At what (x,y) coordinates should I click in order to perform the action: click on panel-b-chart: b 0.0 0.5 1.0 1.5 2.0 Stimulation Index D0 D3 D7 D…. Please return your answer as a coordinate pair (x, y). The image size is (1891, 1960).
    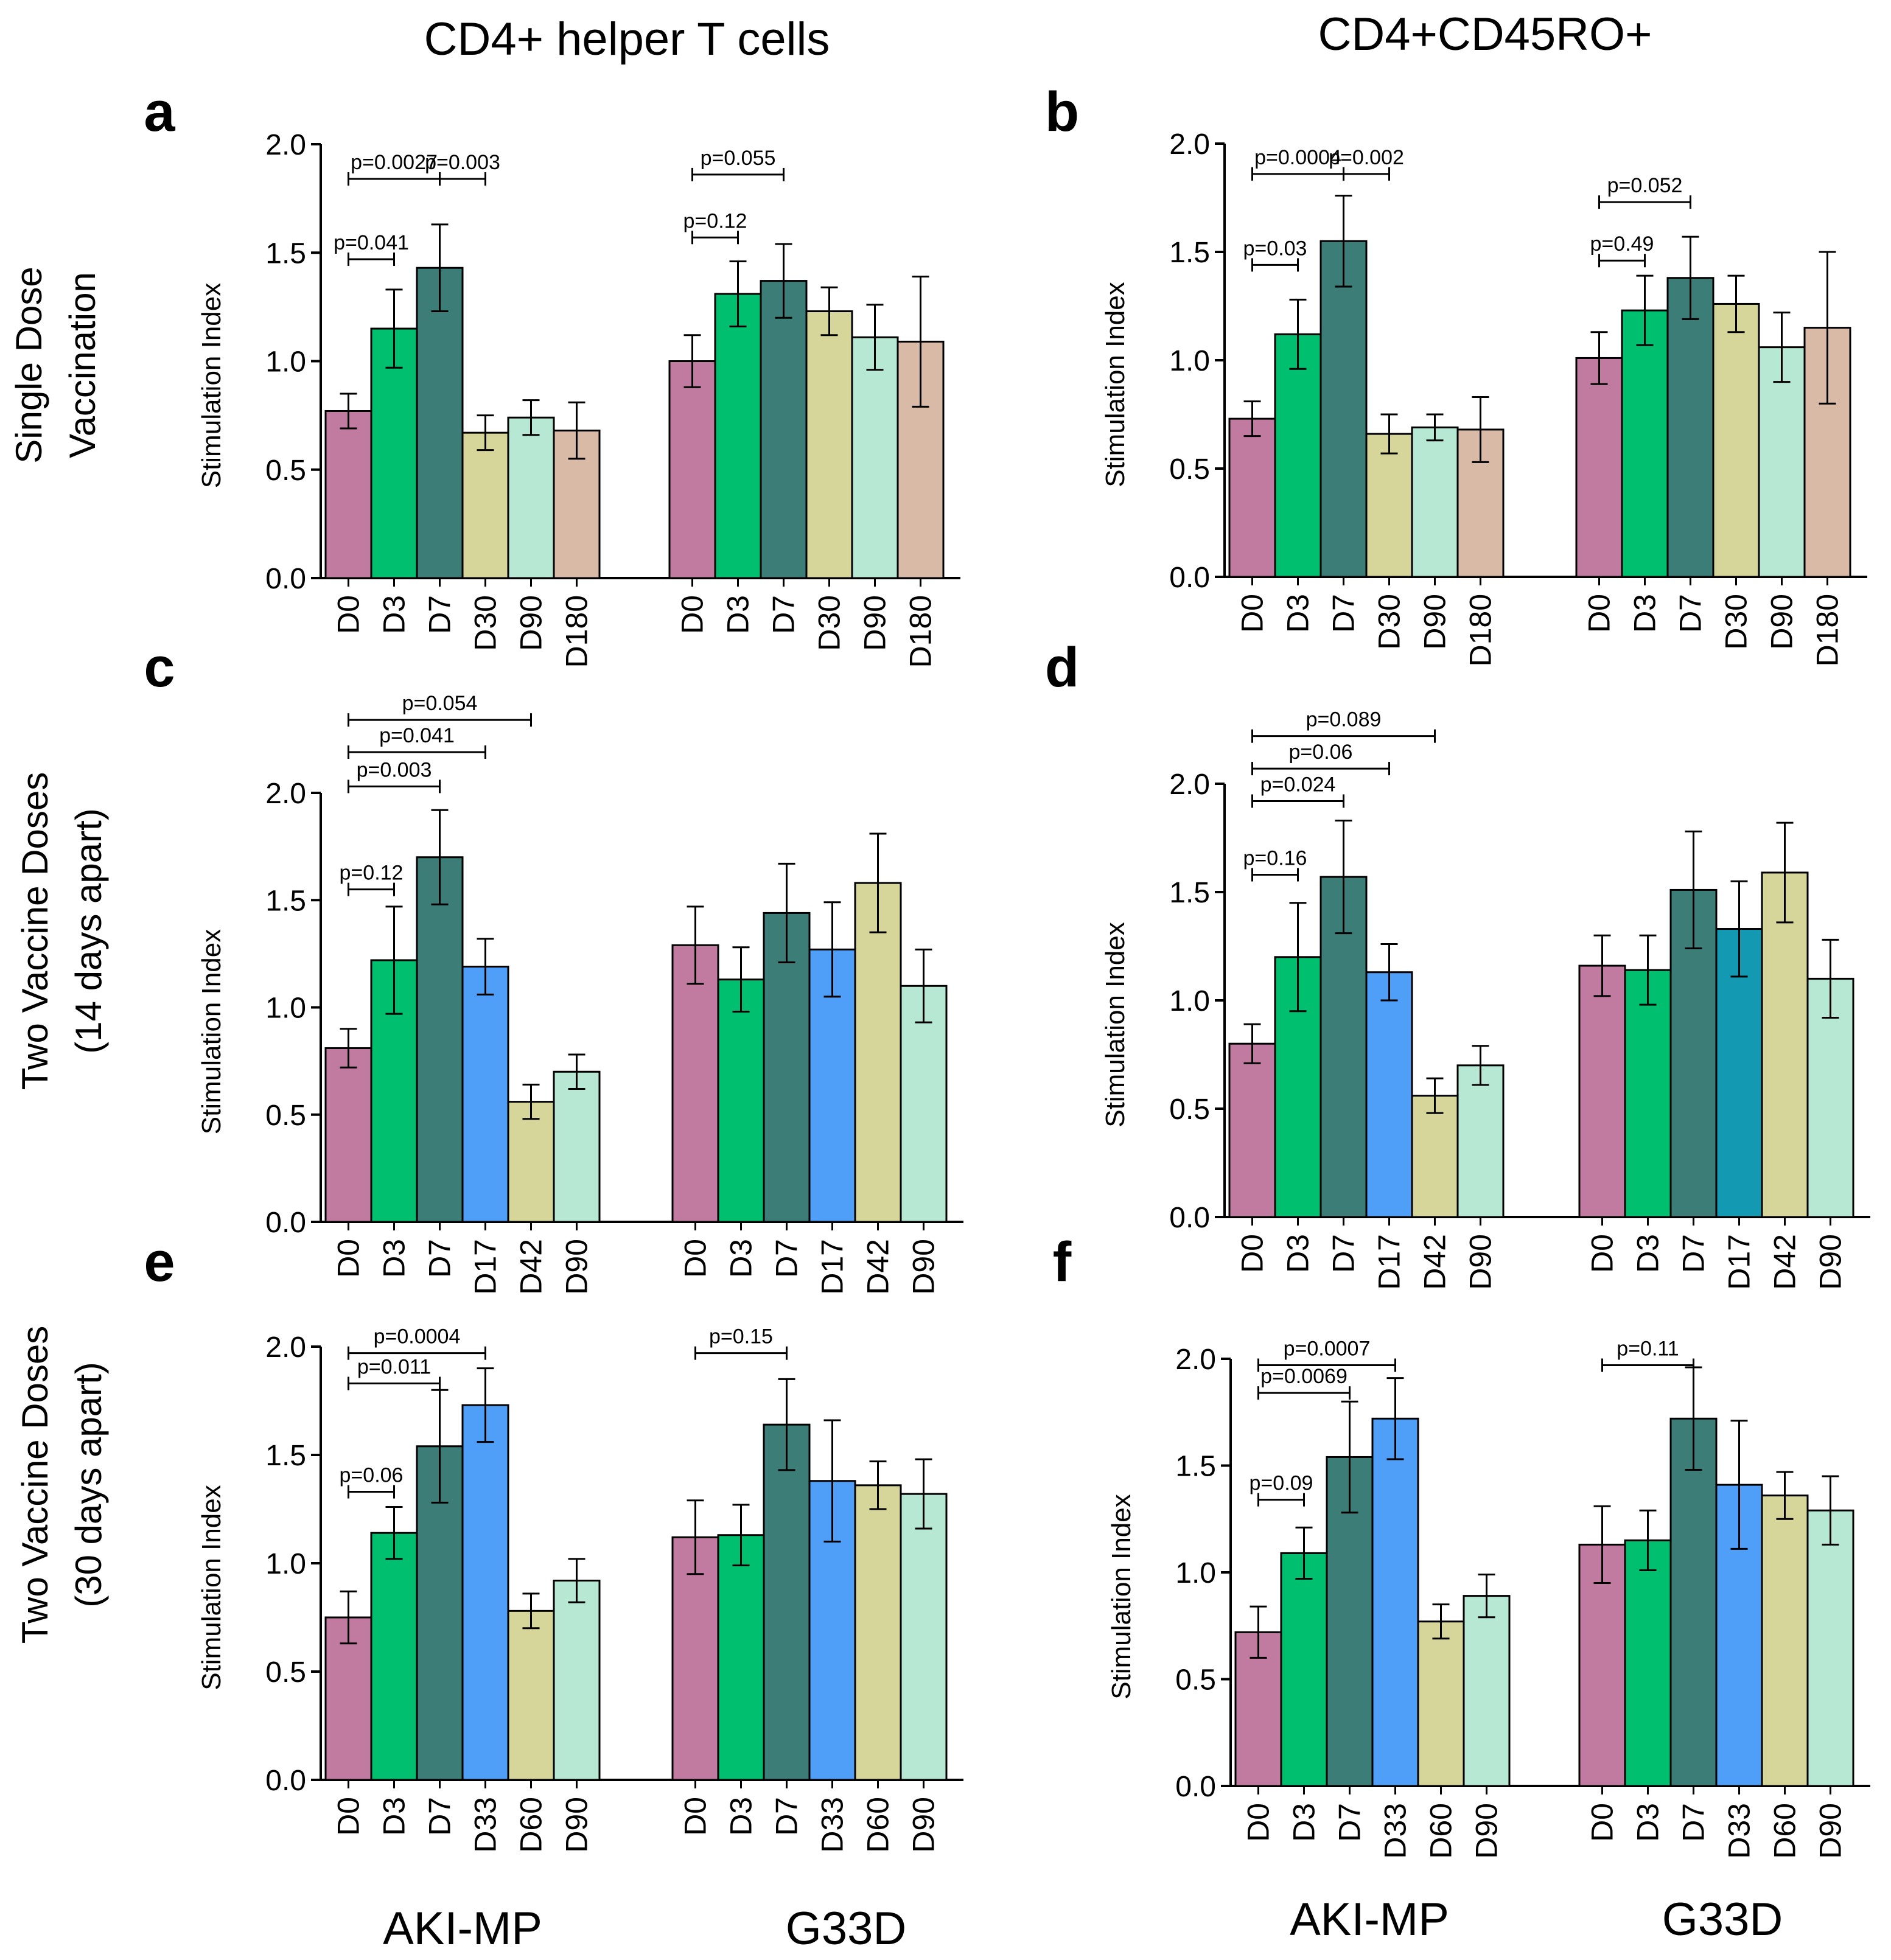
    Looking at the image, I should click on (1456, 374).